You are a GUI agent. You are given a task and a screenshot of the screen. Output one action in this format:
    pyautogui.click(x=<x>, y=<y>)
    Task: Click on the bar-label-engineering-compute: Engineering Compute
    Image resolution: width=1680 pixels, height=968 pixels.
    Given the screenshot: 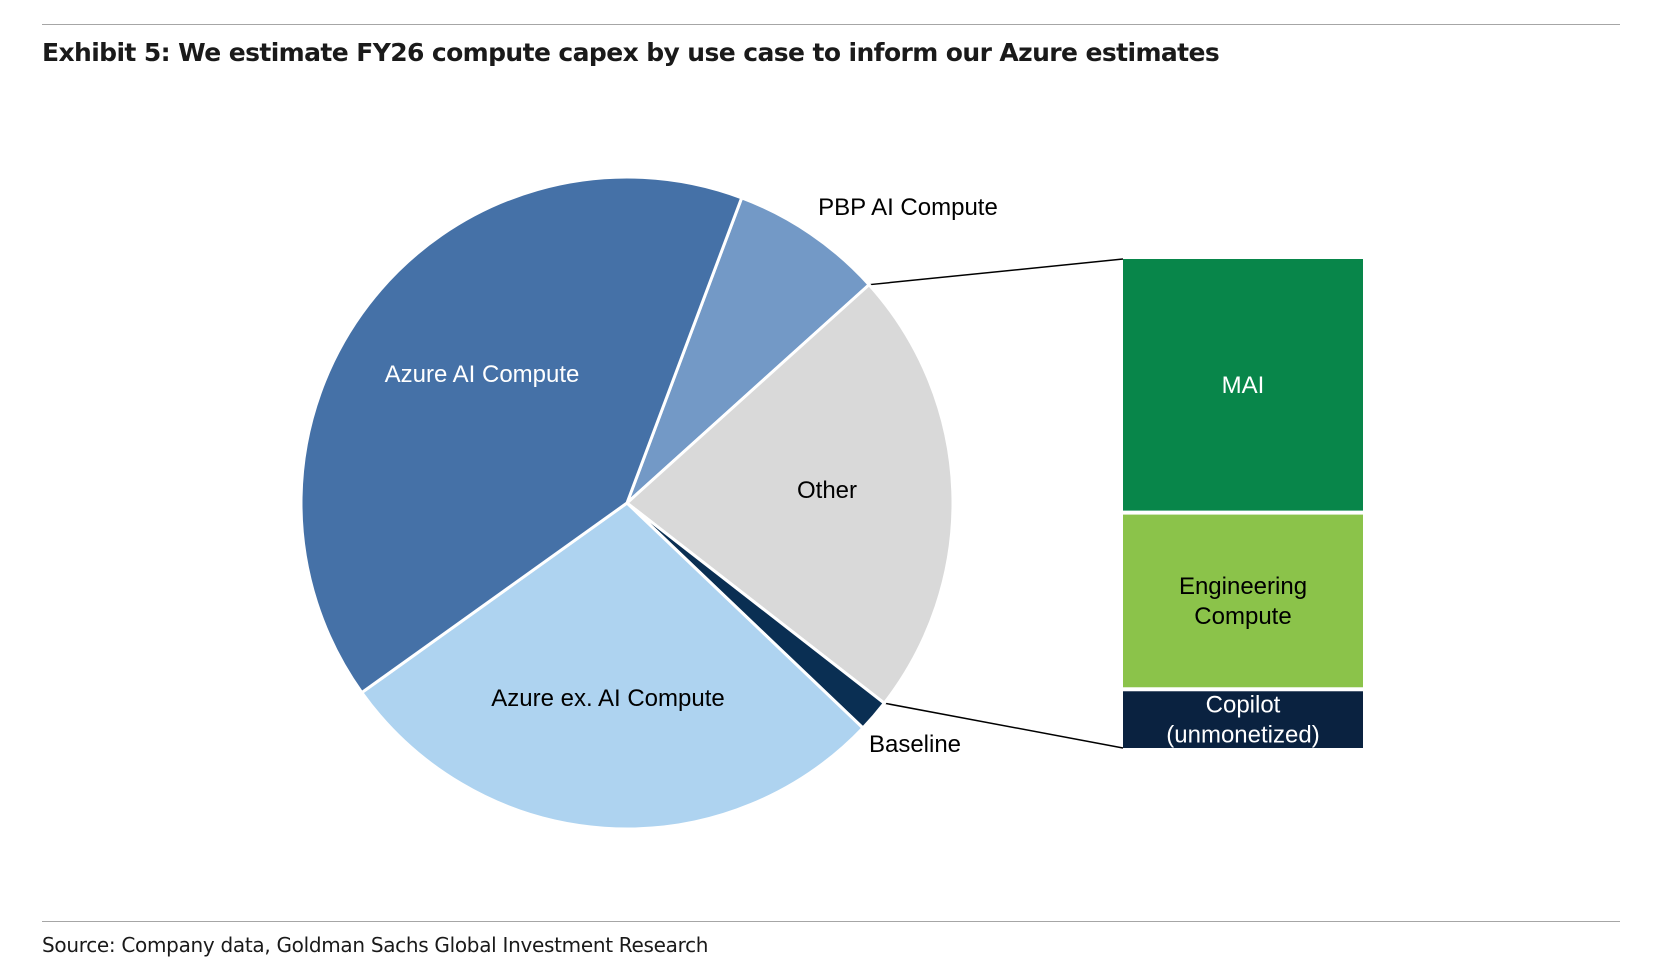 What is the action you would take?
    pyautogui.click(x=1243, y=601)
    